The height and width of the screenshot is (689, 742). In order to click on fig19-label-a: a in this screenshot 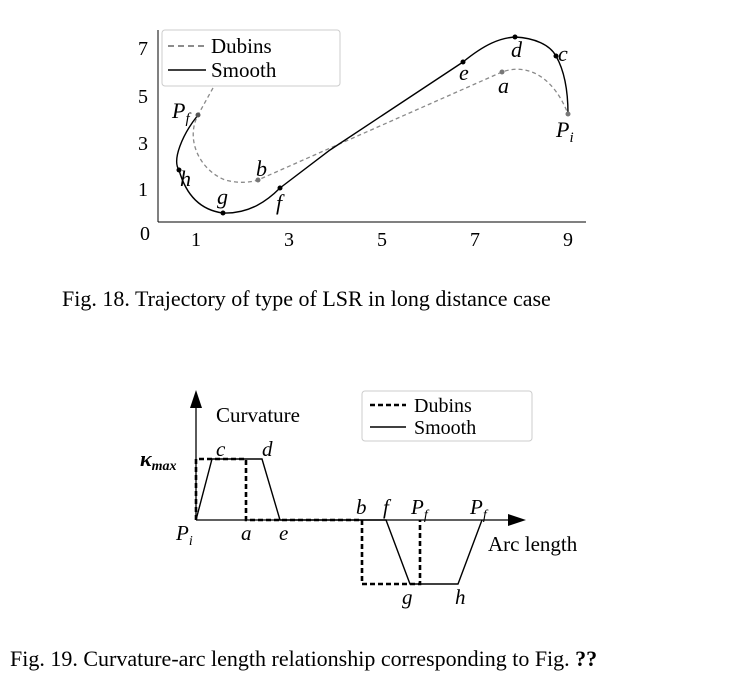, I will do `click(246, 533)`.